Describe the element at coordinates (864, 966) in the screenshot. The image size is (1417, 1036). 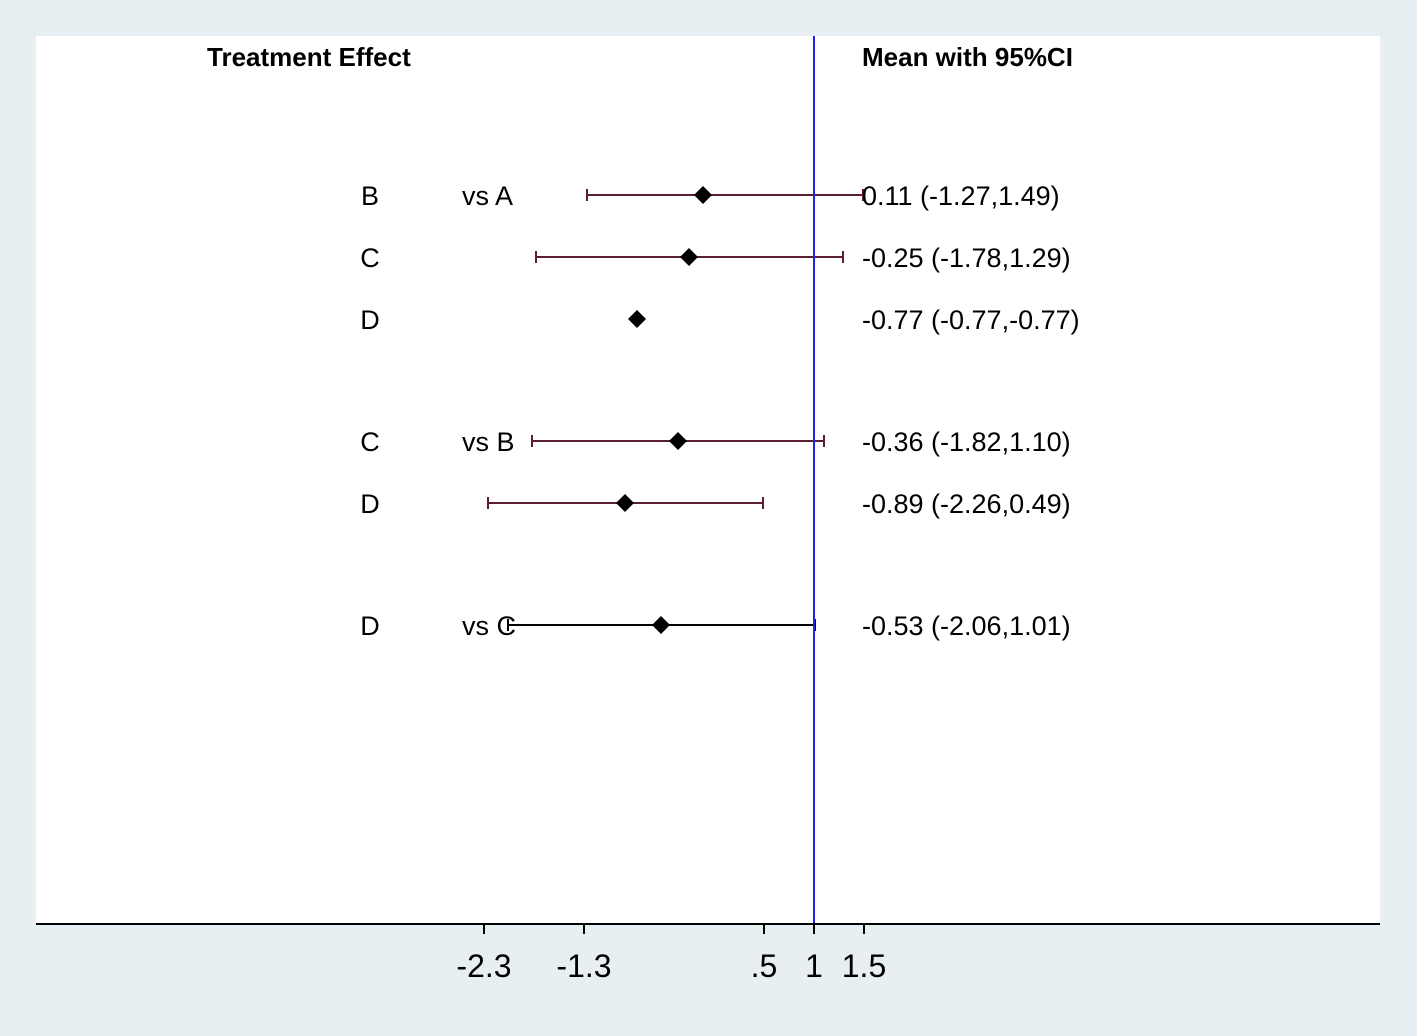
I see `x-tick-label: 1.5` at that location.